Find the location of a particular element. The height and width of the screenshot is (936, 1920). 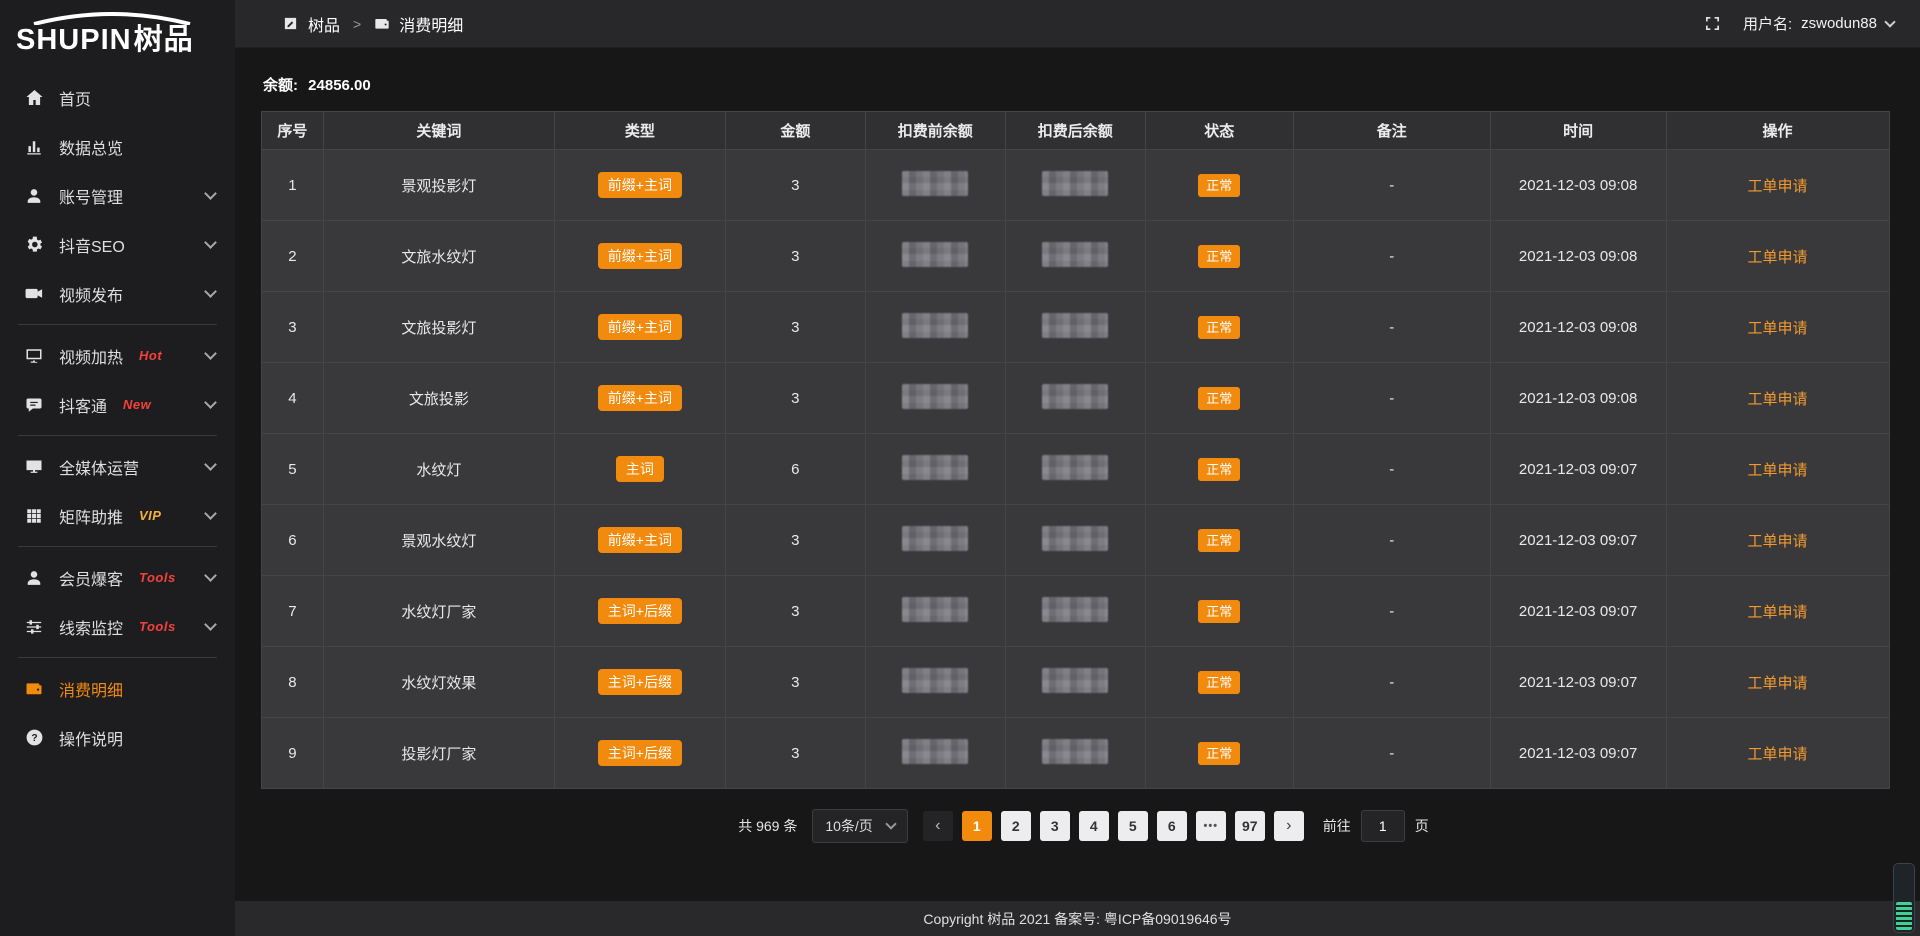

goto-page: 前往 1 页 is located at coordinates (1376, 826).